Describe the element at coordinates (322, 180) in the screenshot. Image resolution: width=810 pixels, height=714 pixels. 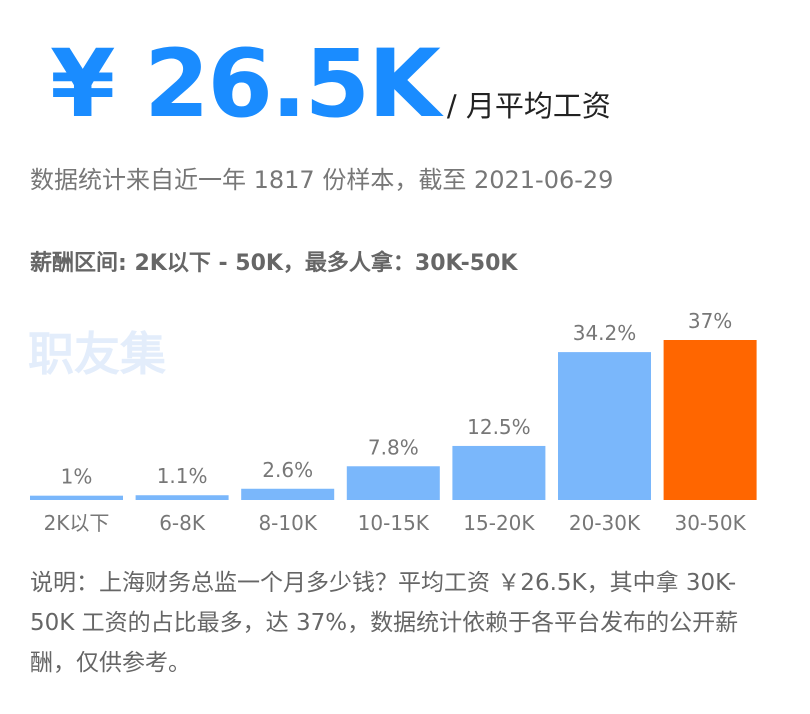
I see `sample-info: 数据统计来自近一年 1817 份样本，截至 2021-06-29` at that location.